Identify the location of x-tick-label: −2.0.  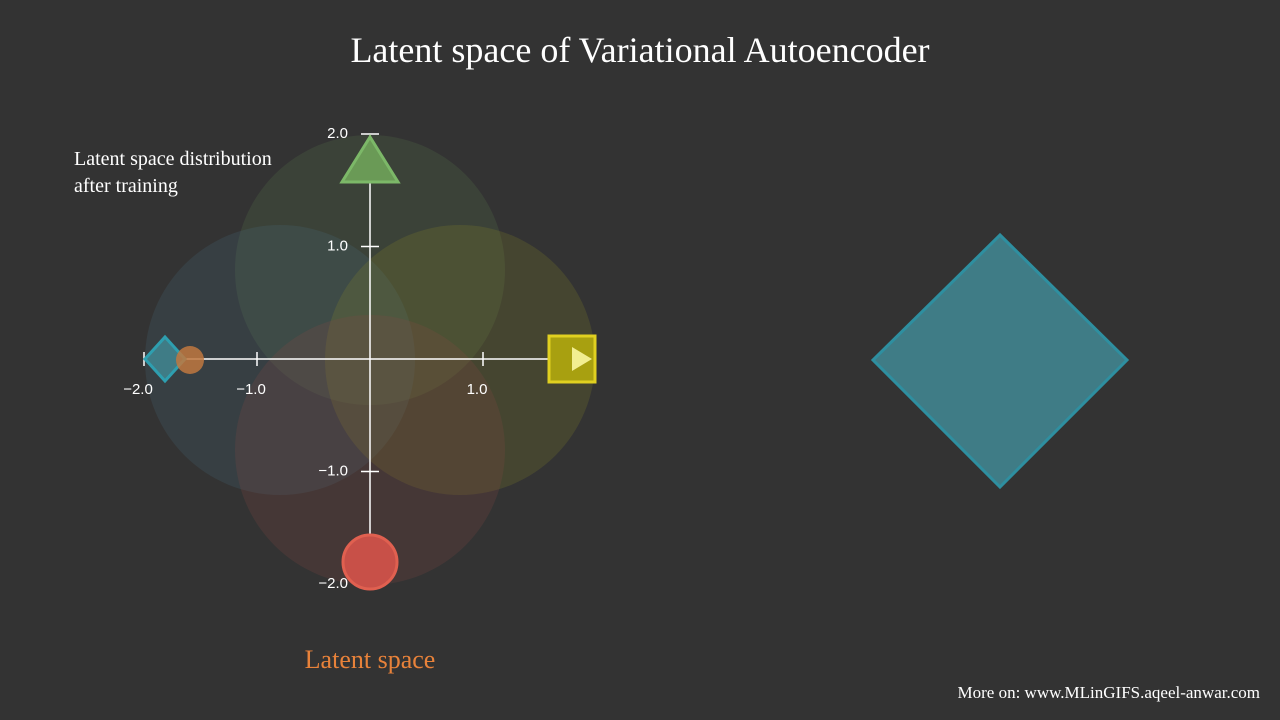
(138, 389).